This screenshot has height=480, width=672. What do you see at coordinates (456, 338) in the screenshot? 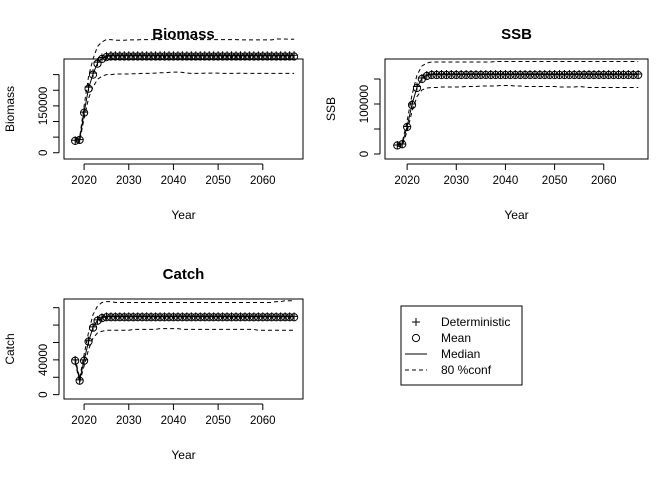
I see `legend-label: Mean` at bounding box center [456, 338].